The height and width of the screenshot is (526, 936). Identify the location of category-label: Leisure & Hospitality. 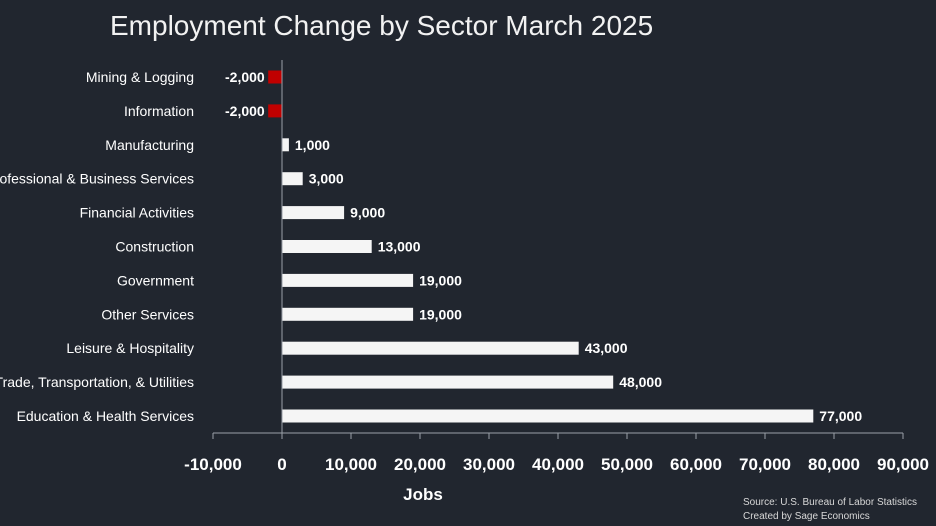
(130, 348).